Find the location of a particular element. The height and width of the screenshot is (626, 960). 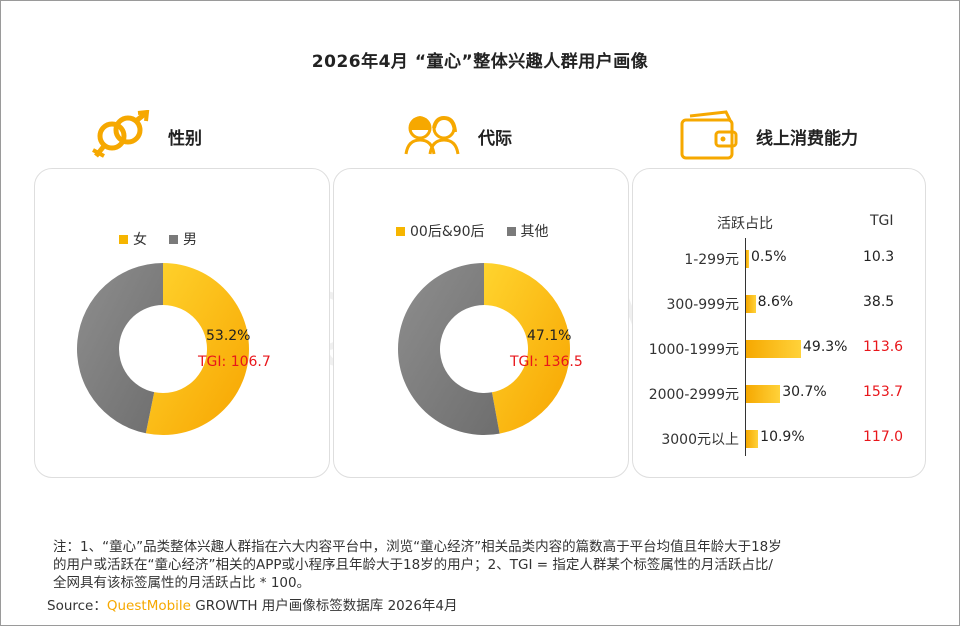

bar-category-label: 3000元以上 is located at coordinates (700, 440).